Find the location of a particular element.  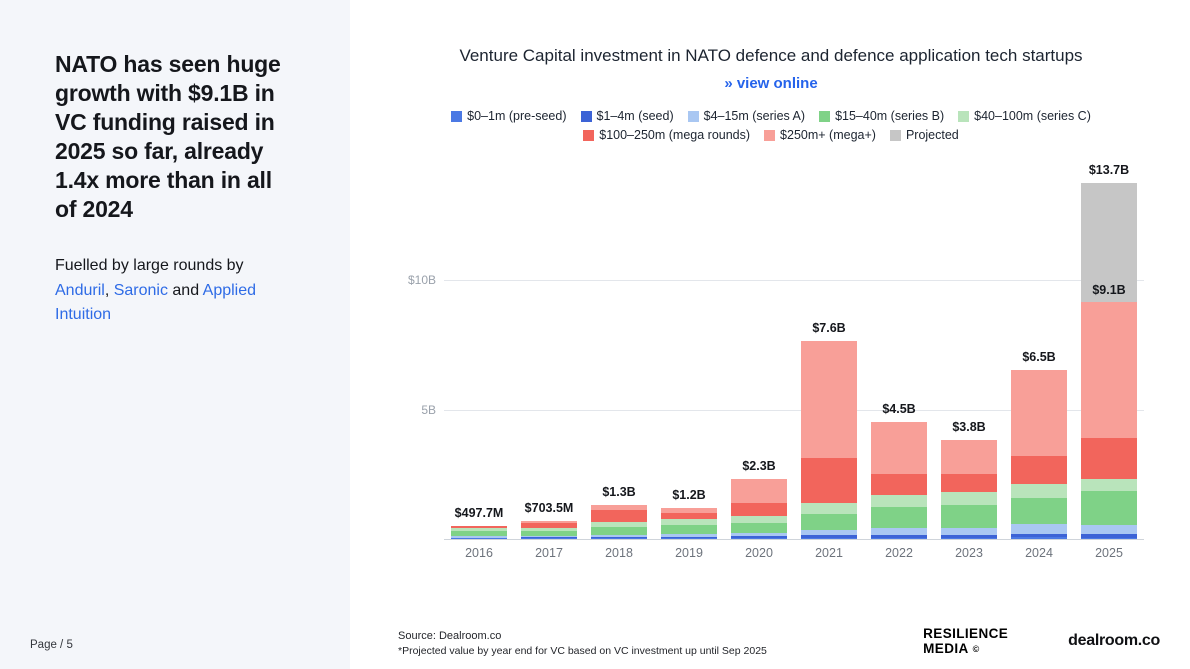

bar-2019 is located at coordinates (689, 523).